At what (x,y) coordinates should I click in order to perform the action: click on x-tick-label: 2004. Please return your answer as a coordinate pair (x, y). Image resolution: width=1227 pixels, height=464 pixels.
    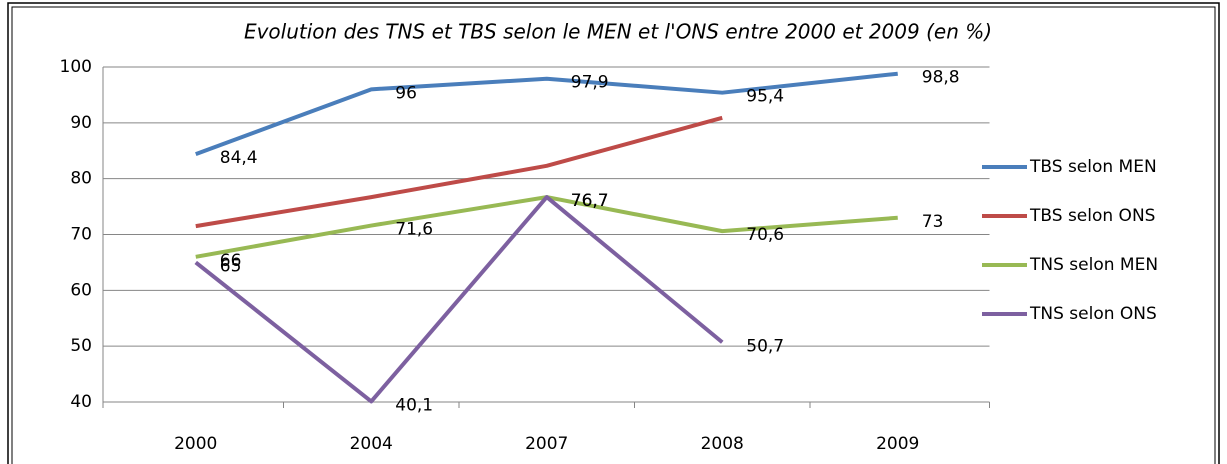
    Looking at the image, I should click on (371, 444).